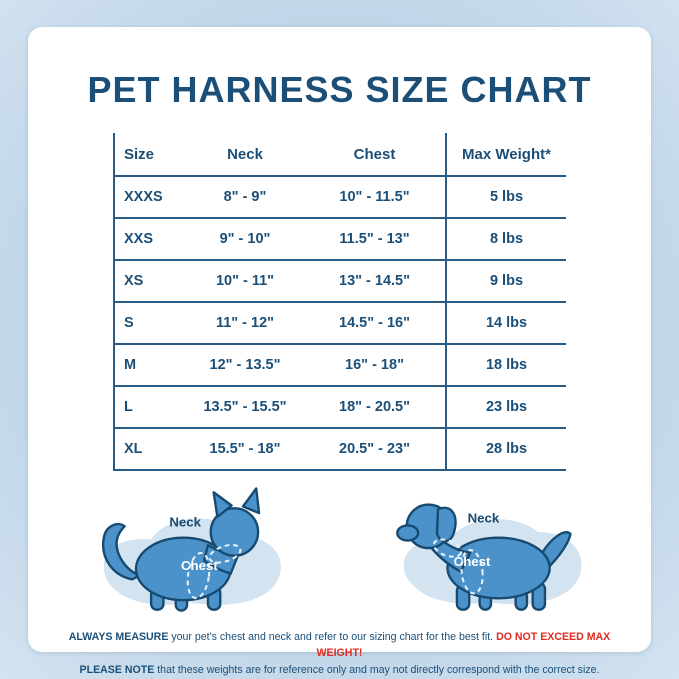 Image resolution: width=679 pixels, height=679 pixels. Describe the element at coordinates (198, 565) in the screenshot. I see `cat-chest-label: Chest` at that location.